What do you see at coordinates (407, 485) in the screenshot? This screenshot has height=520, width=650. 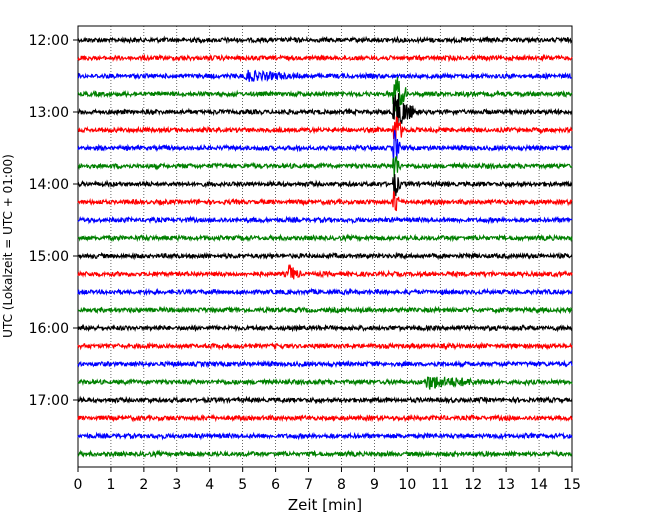 I see `x-tick-label: 10` at bounding box center [407, 485].